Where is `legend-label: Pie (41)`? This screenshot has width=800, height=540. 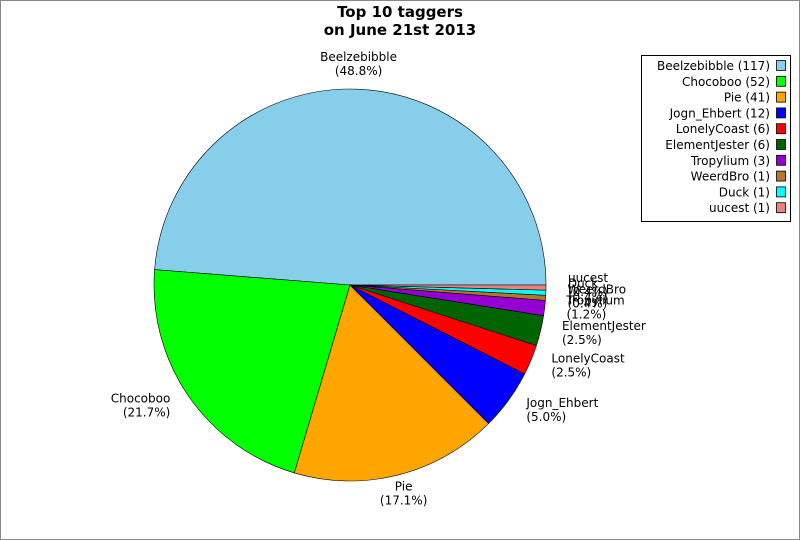 legend-label: Pie (41) is located at coordinates (747, 98).